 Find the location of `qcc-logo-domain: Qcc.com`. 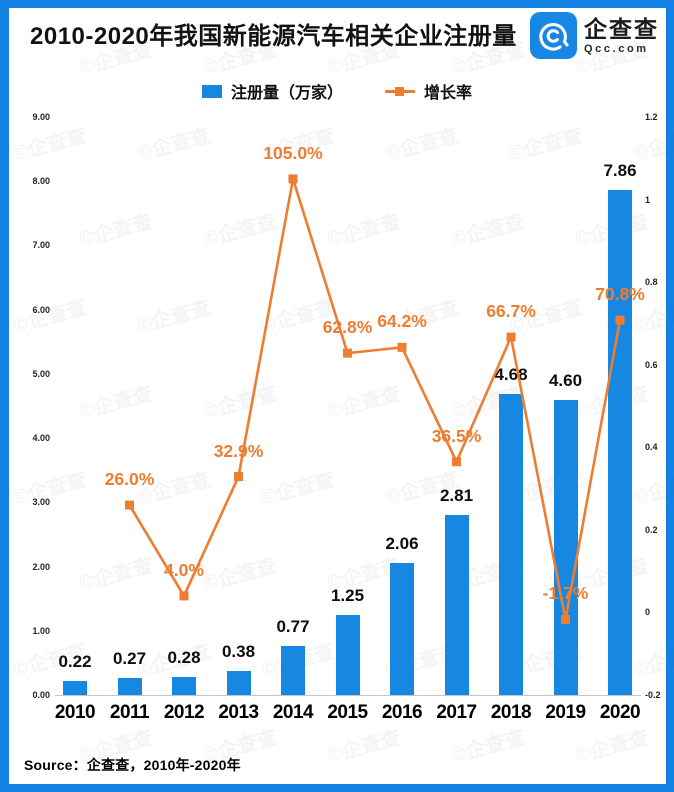

qcc-logo-domain: Qcc.com is located at coordinates (616, 48).